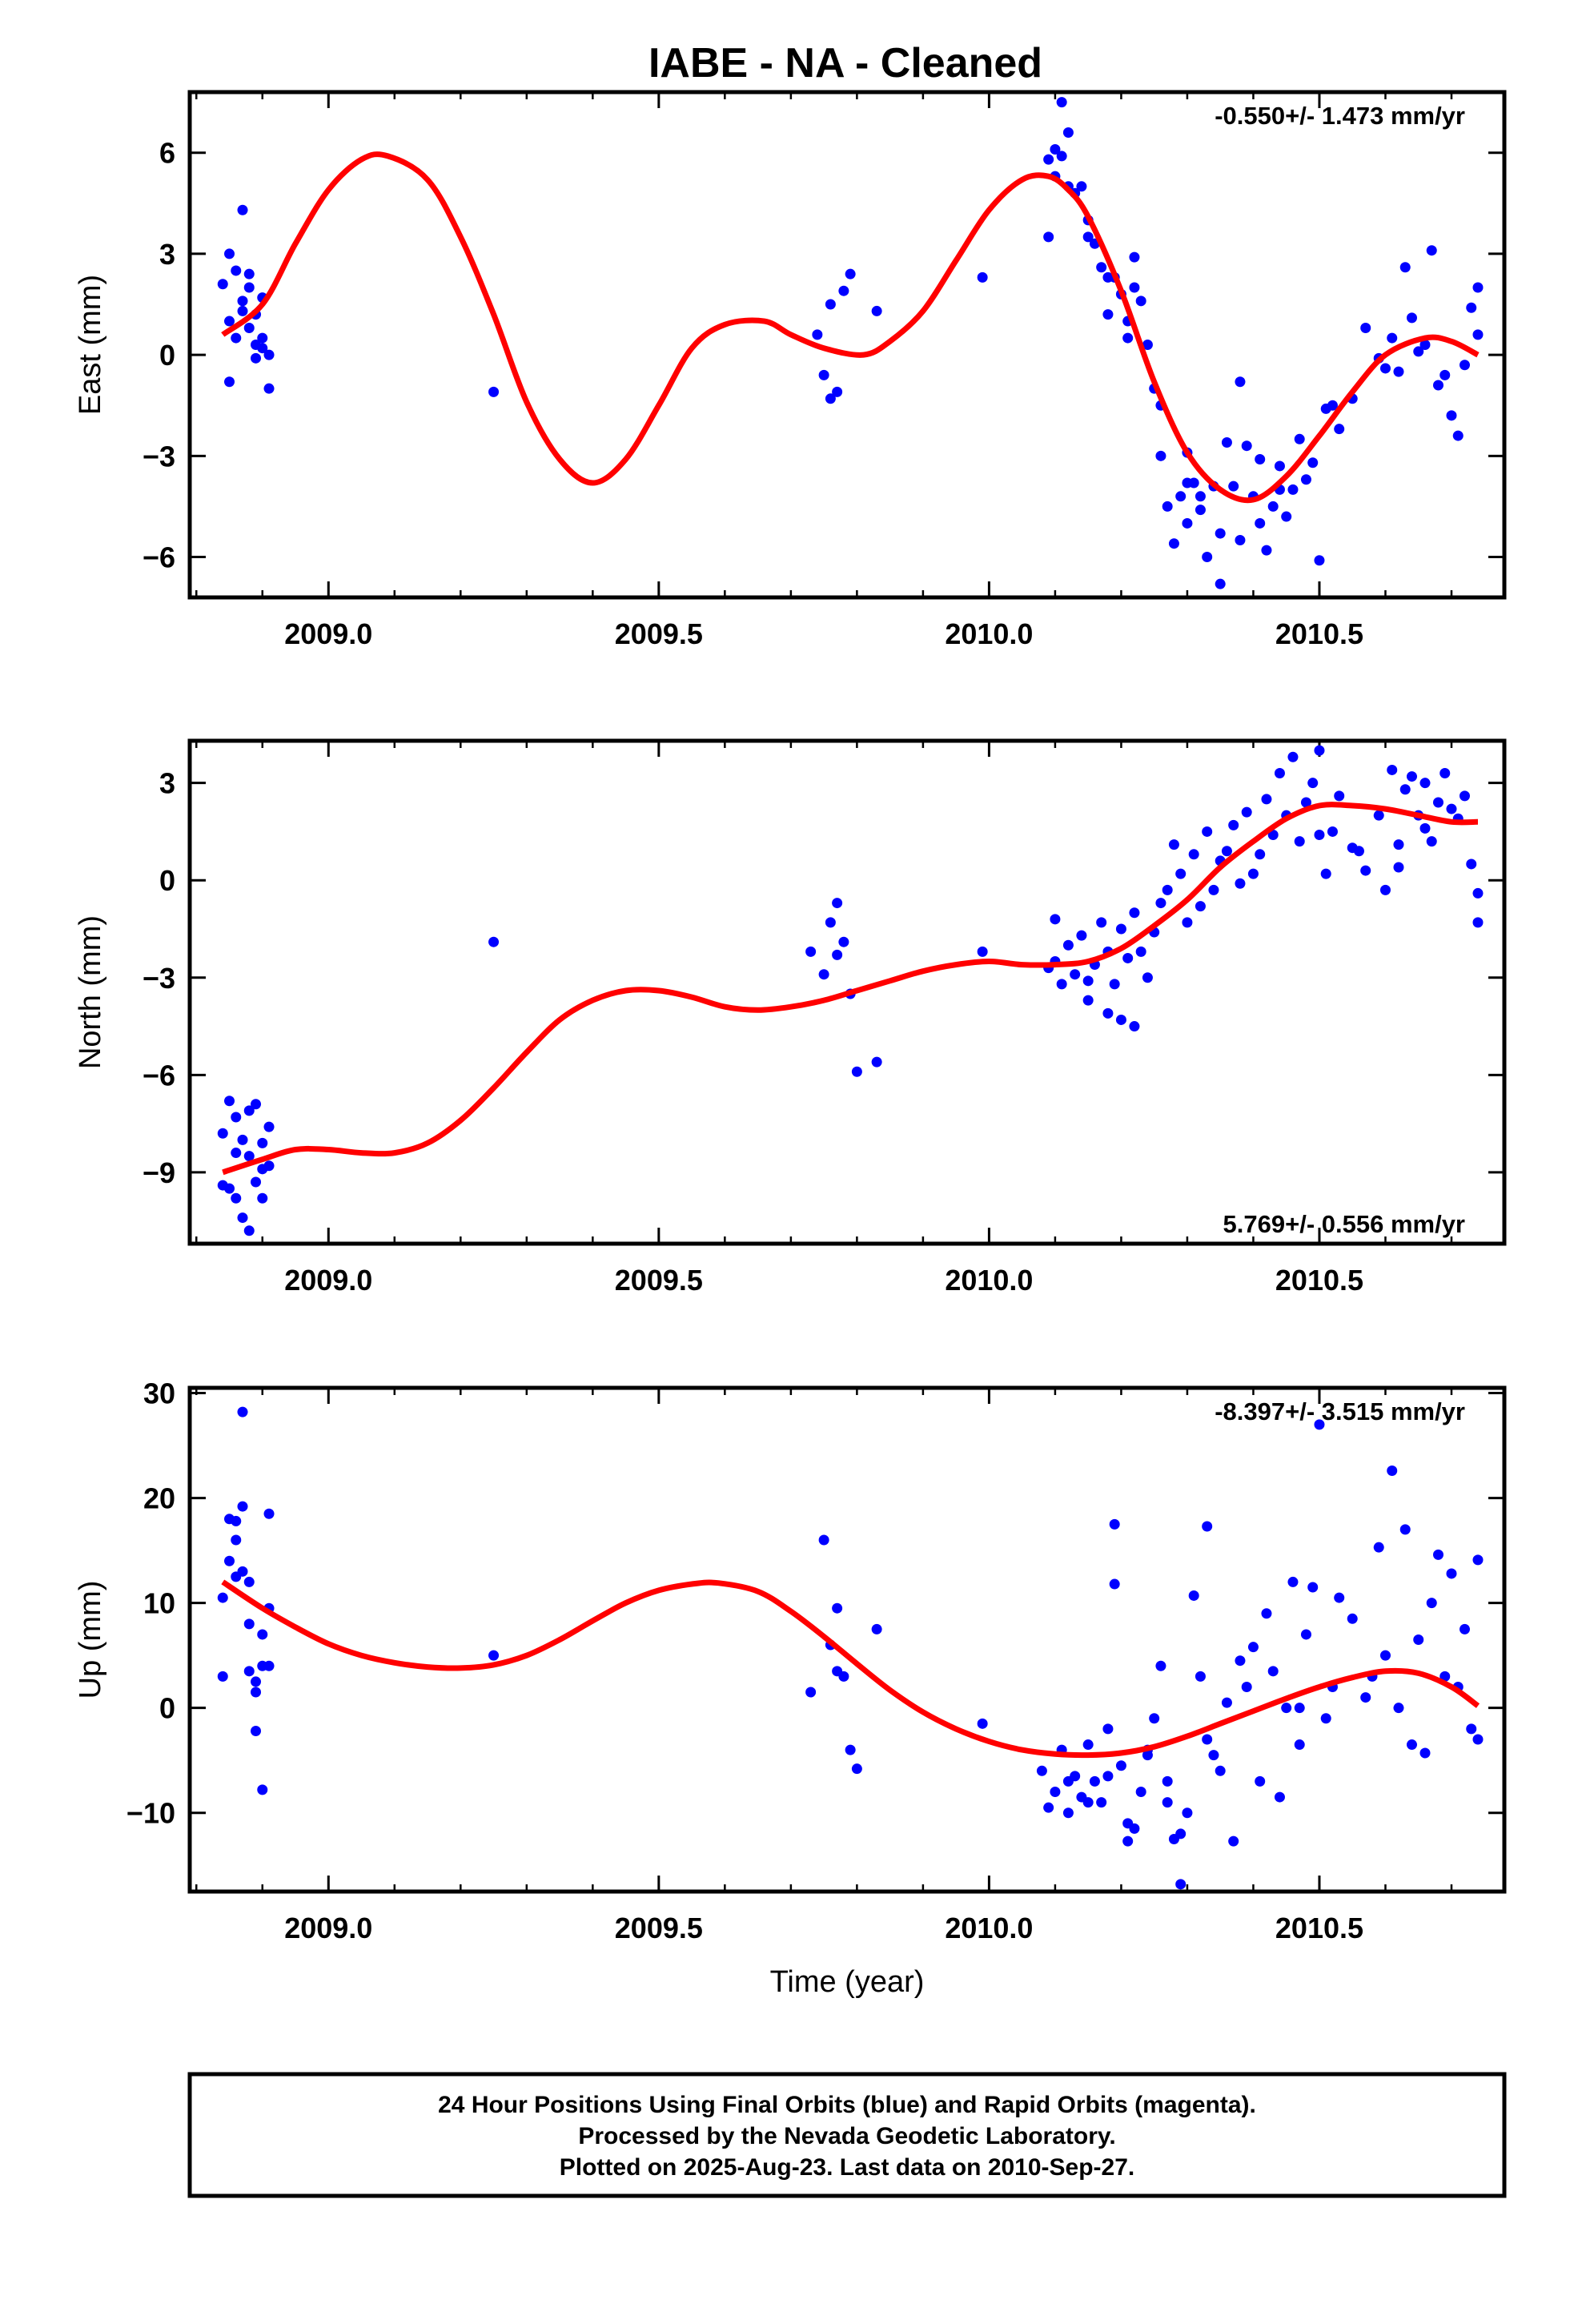 This screenshot has width=1582, height=2324. Describe the element at coordinates (1344, 1224) in the screenshot. I see `north-rate-label: 5.769+/- 0.556 mm/yr` at that location.